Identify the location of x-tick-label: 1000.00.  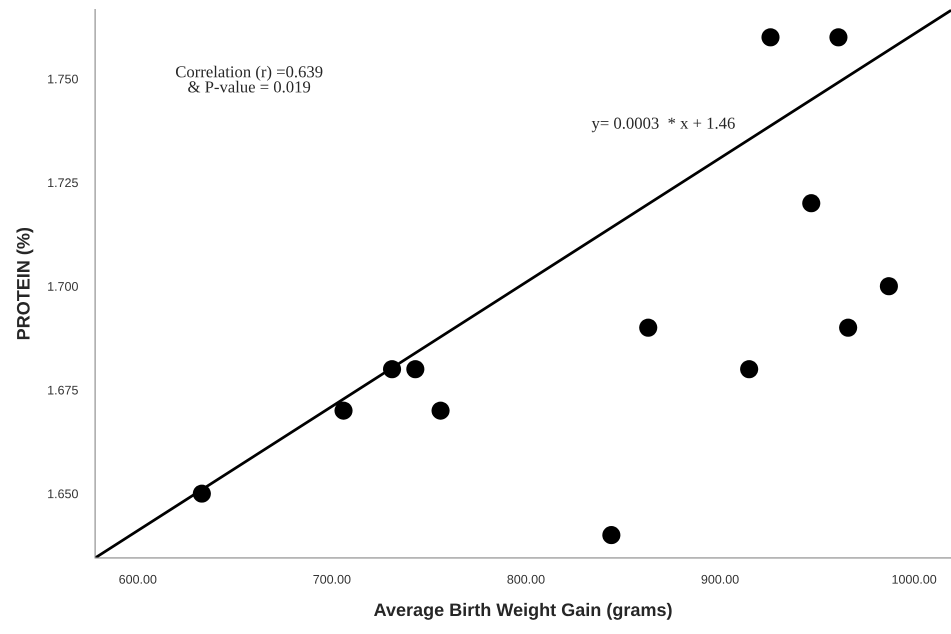
(914, 579).